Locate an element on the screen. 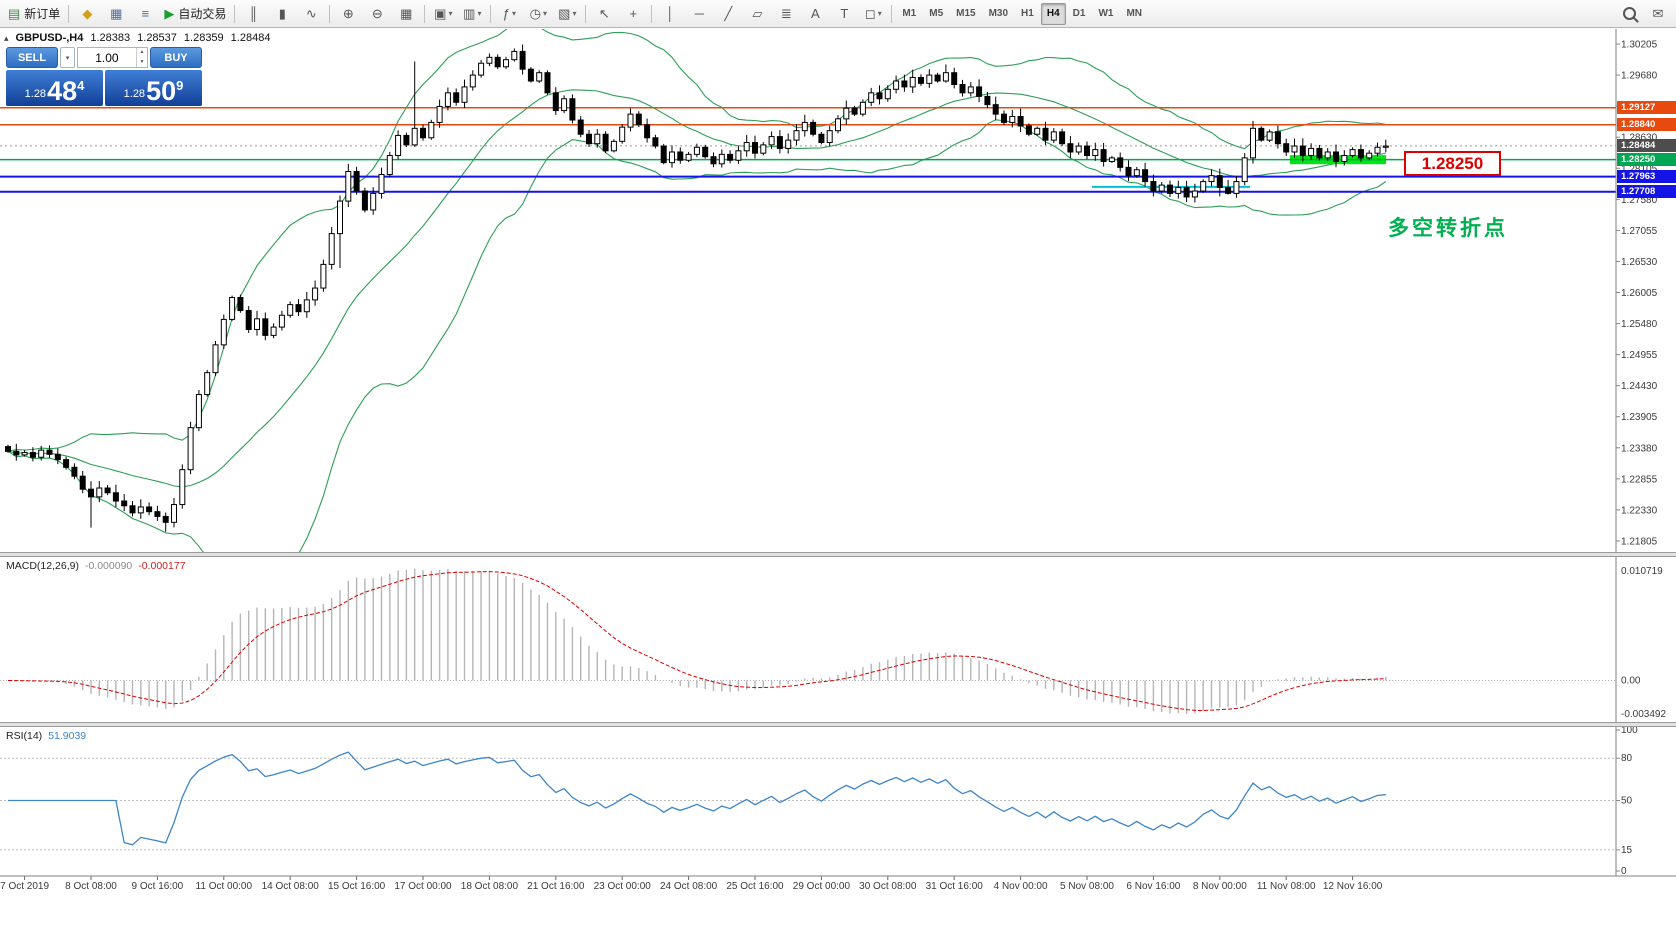  price-axis-label: 1.28630 is located at coordinates (1639, 138).